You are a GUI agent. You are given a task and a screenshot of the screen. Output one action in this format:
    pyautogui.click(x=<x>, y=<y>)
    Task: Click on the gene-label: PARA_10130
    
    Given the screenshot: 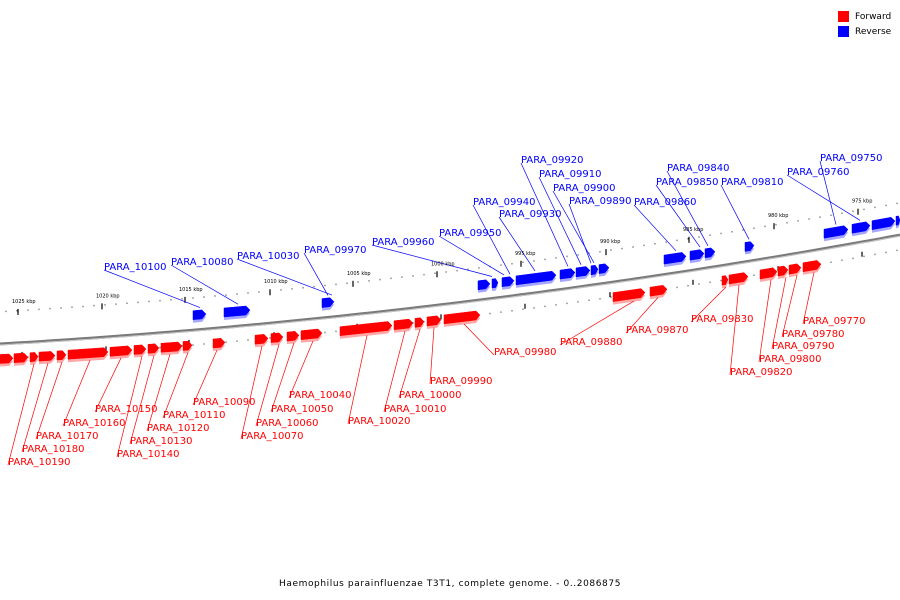 What is the action you would take?
    pyautogui.click(x=161, y=441)
    